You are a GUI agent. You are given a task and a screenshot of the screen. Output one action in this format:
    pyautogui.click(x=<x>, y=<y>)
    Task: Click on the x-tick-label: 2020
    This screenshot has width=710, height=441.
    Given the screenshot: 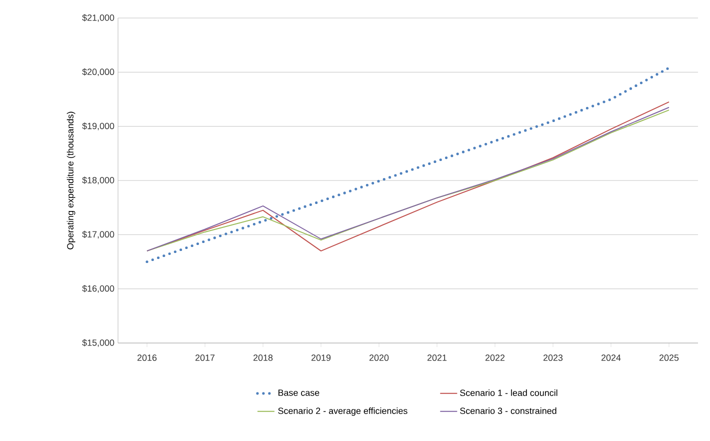 What is the action you would take?
    pyautogui.click(x=379, y=357)
    